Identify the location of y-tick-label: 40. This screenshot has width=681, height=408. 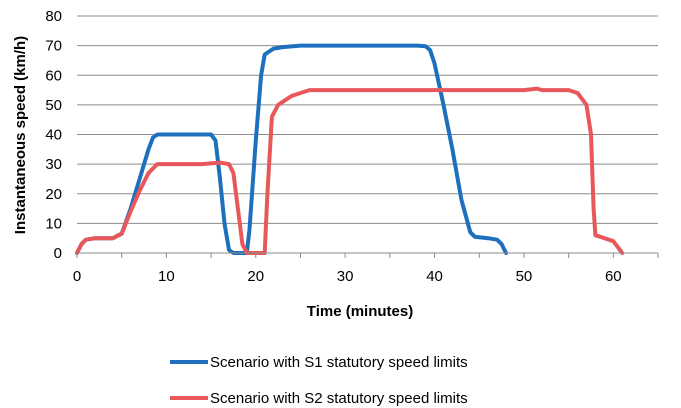
(53, 135).